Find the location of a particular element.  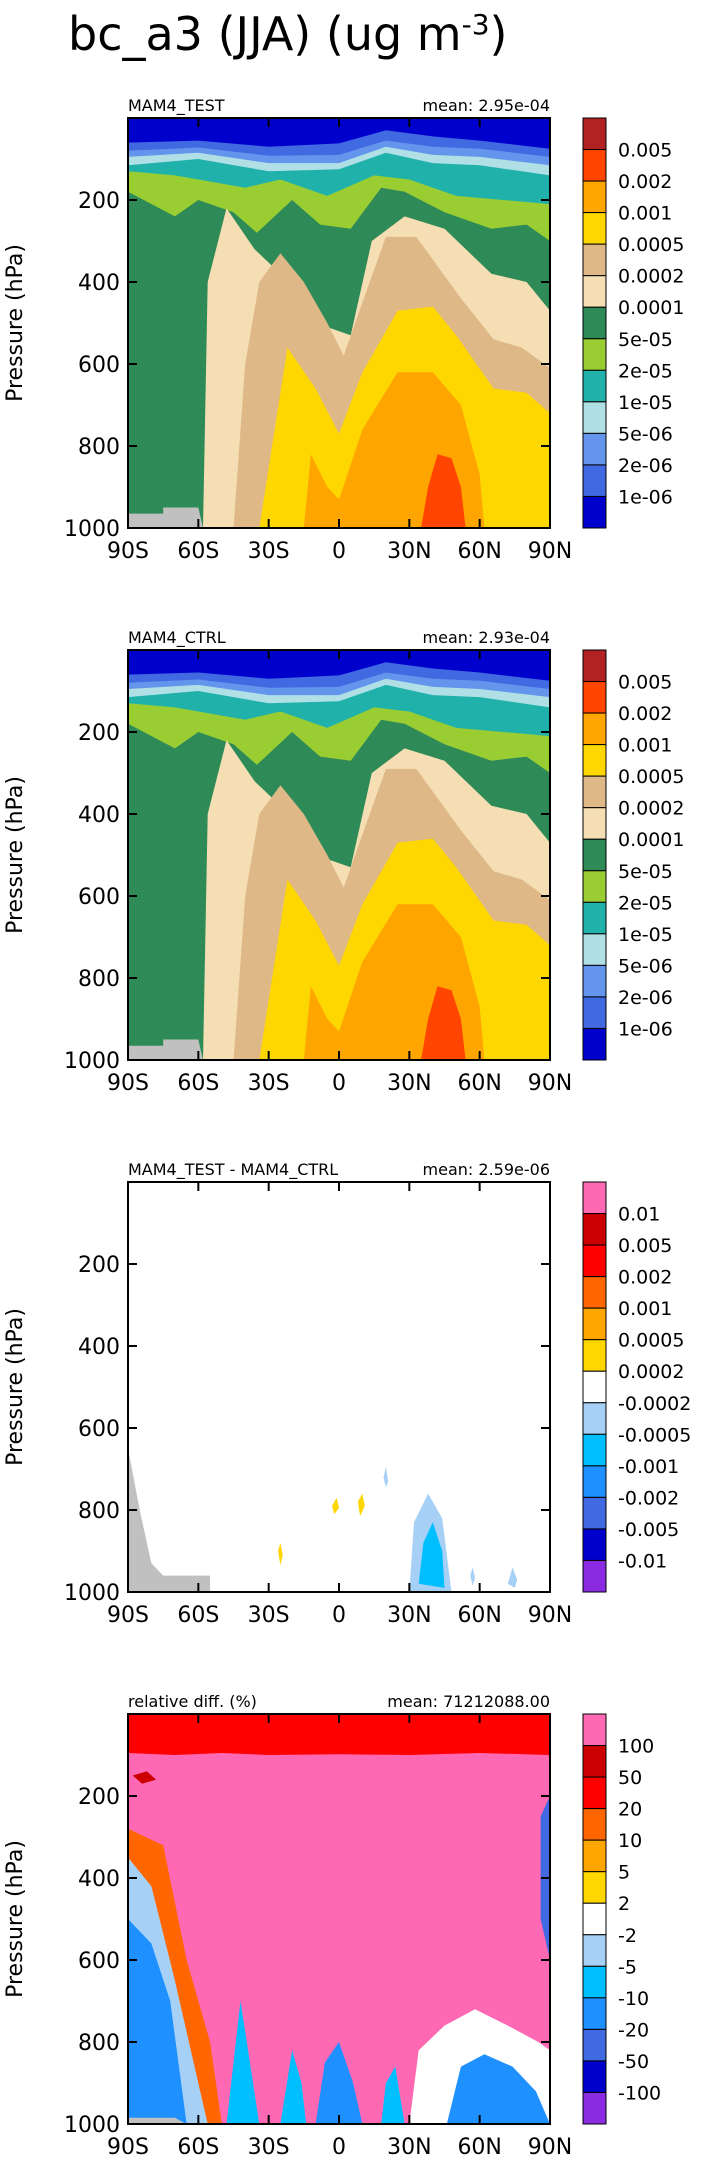

colorbar-label: -10 is located at coordinates (633, 1999).